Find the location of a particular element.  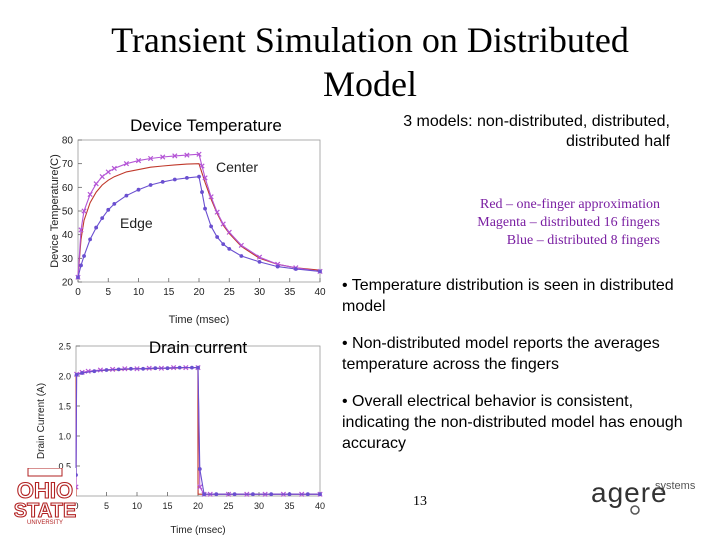

x-tick-label: 20 is located at coordinates (198, 506).